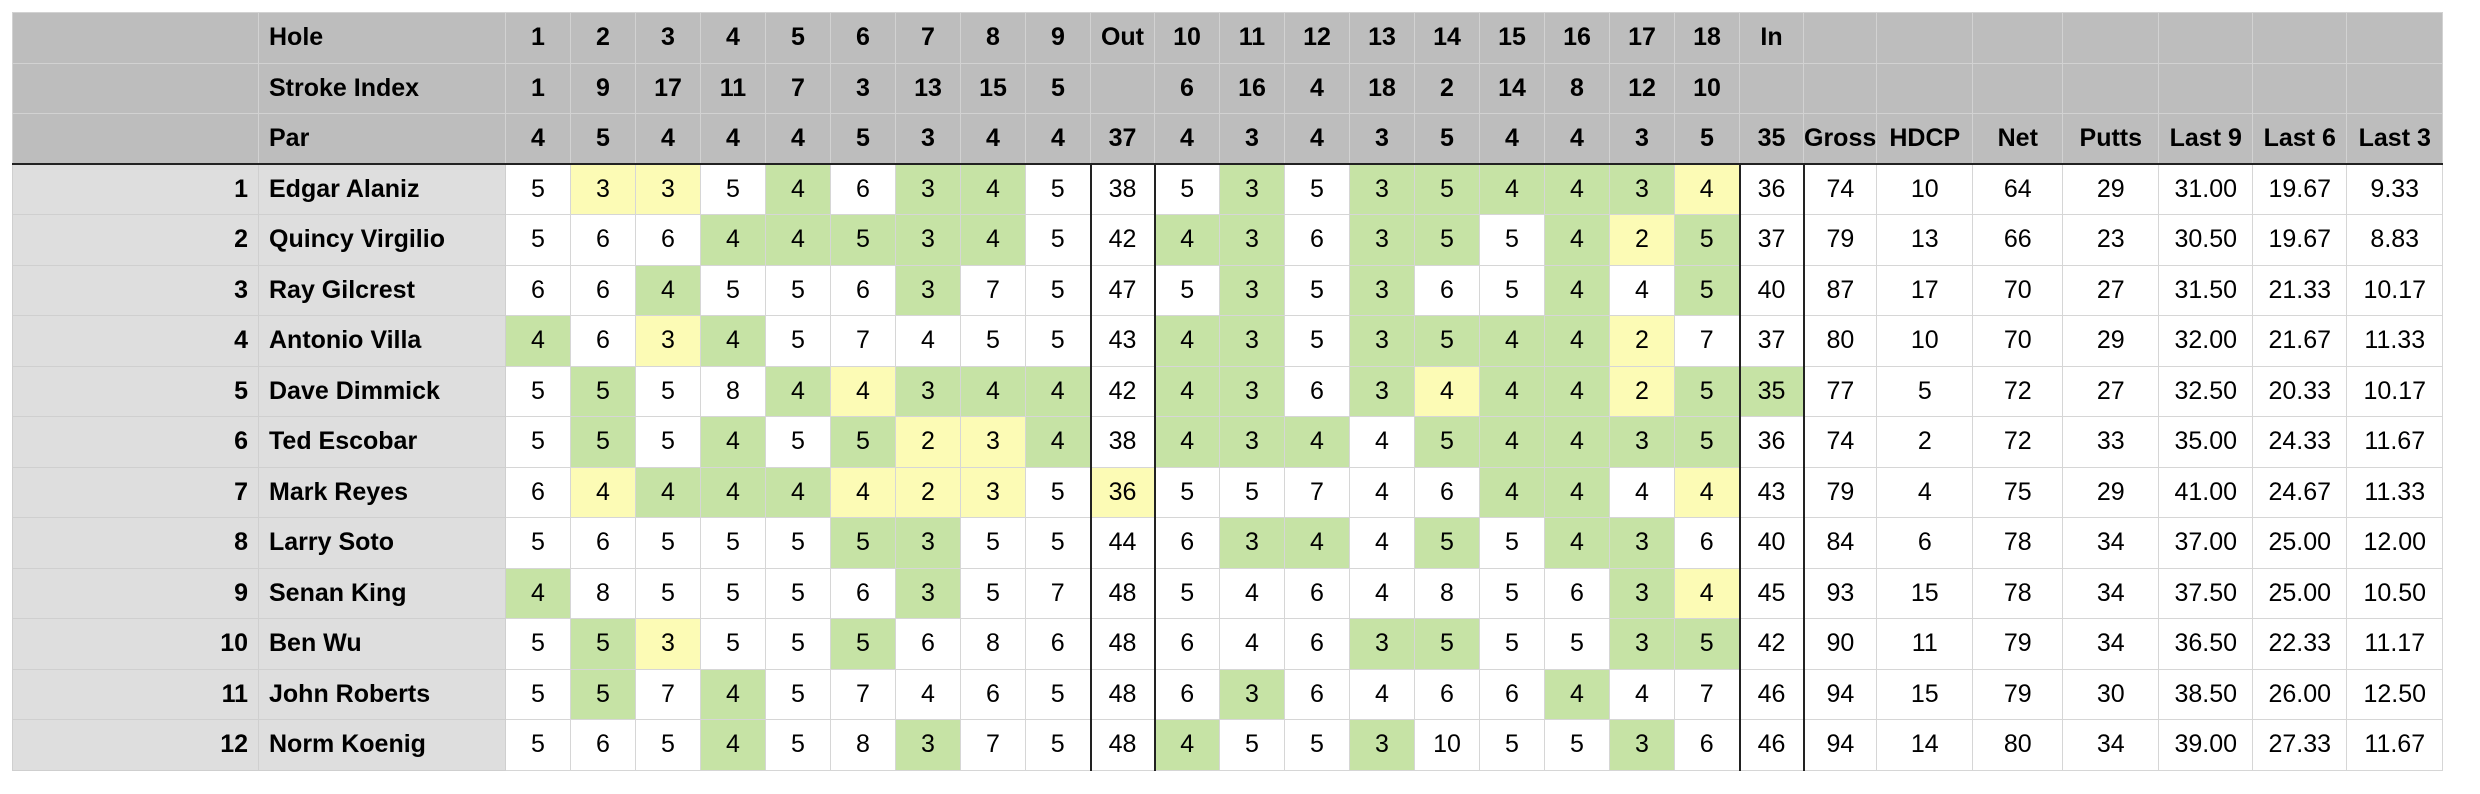  What do you see at coordinates (1925, 442) in the screenshot?
I see `hdcp-cell: 2` at bounding box center [1925, 442].